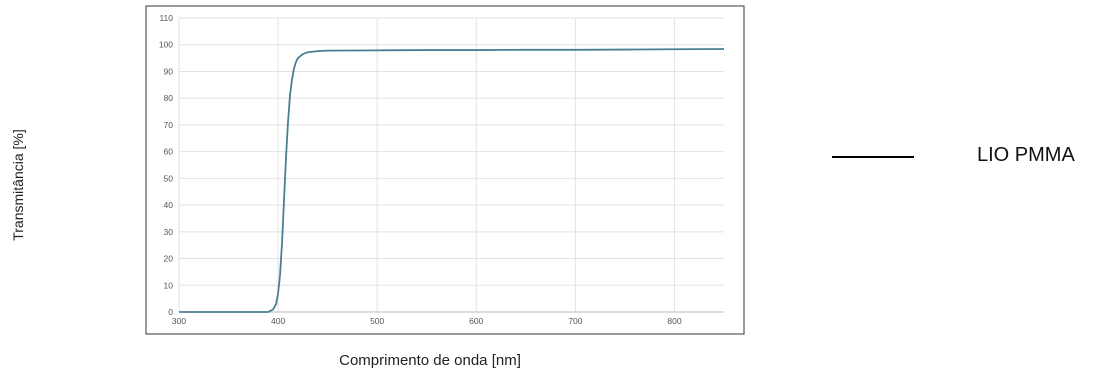 The height and width of the screenshot is (374, 1106). Describe the element at coordinates (969, 158) in the screenshot. I see `legend: LIO PMMA` at that location.